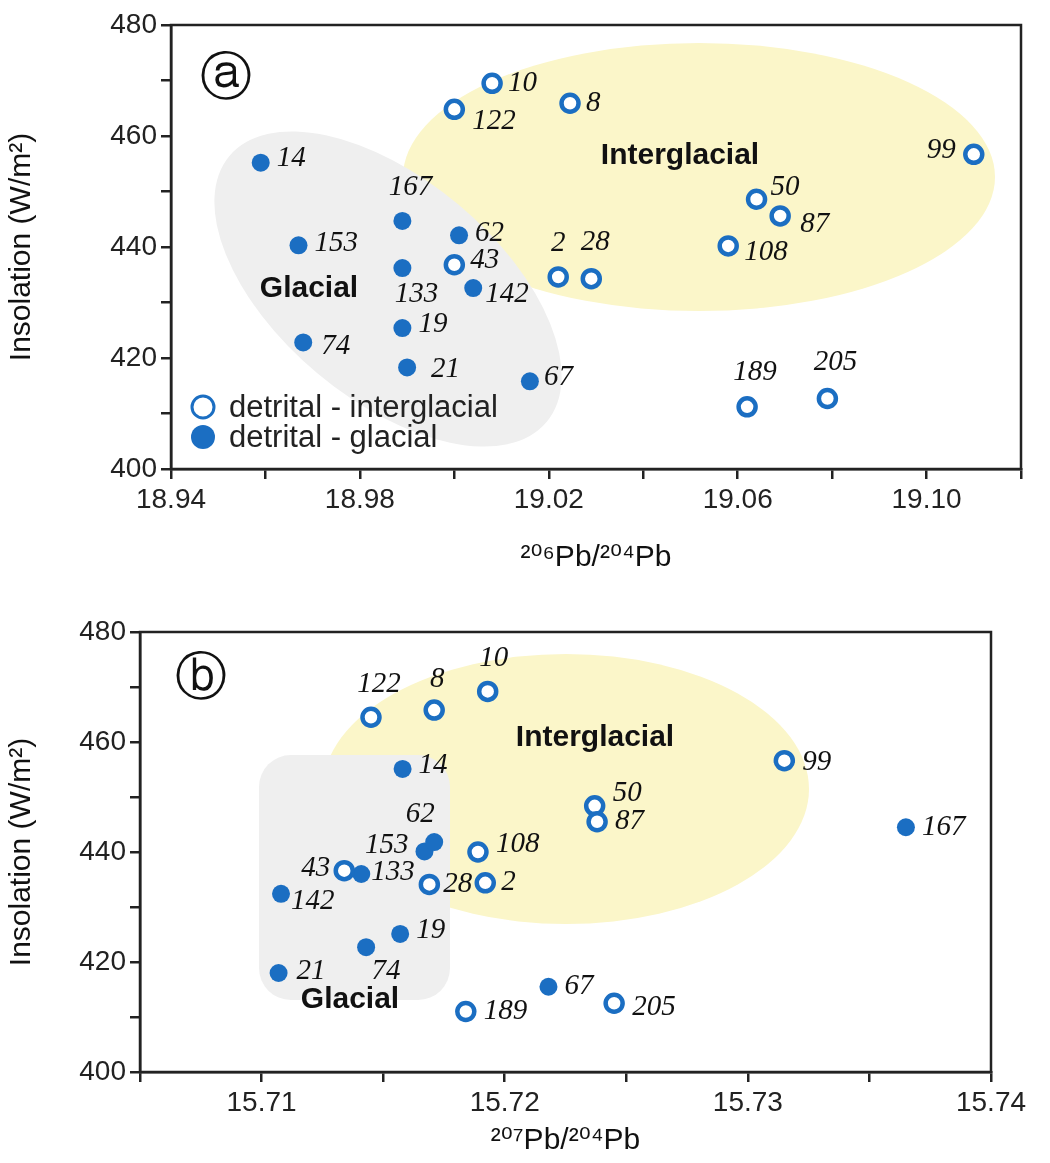  What do you see at coordinates (416, 291) in the screenshot?
I see `annotation: 133` at bounding box center [416, 291].